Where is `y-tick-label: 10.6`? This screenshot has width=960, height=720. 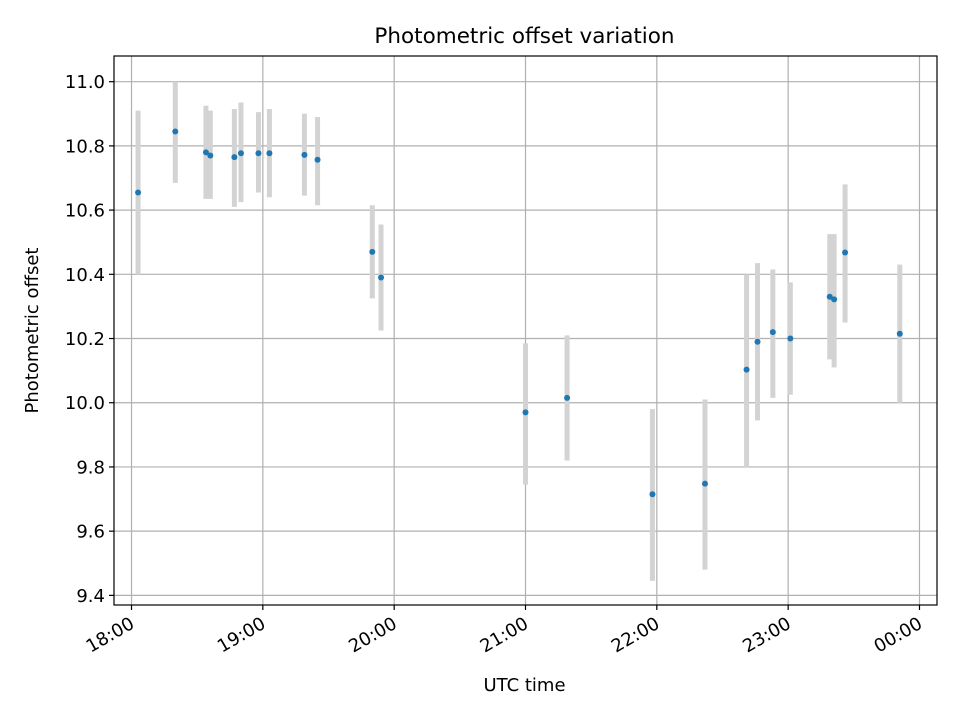
y-tick-label: 10.6 is located at coordinates (85, 211).